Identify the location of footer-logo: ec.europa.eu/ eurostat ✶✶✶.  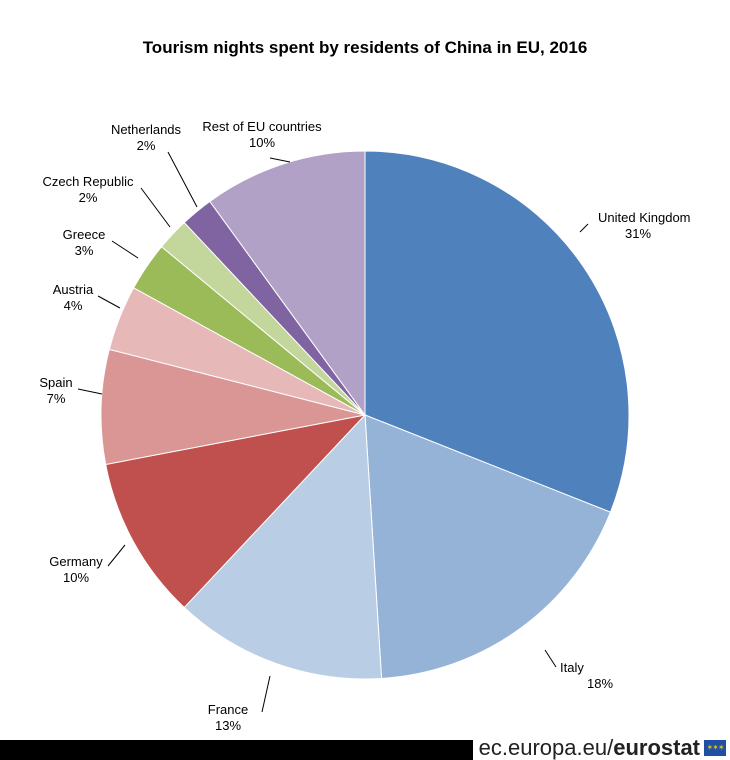
(601, 747).